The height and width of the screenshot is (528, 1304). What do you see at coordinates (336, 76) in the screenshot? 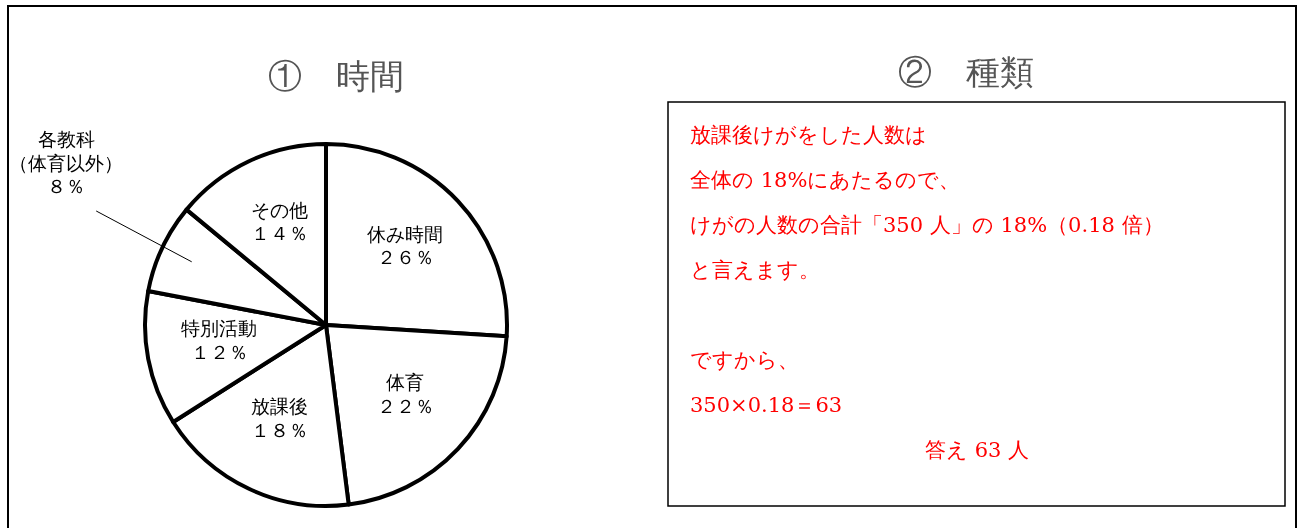
I see `chart-title: ① 時間` at bounding box center [336, 76].